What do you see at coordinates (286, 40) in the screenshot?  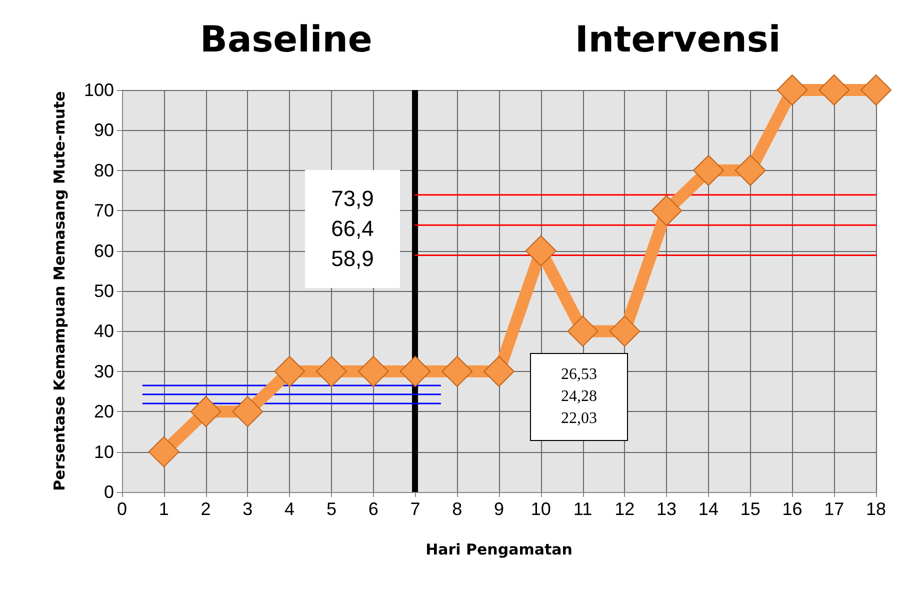 I see `text: Baseline` at bounding box center [286, 40].